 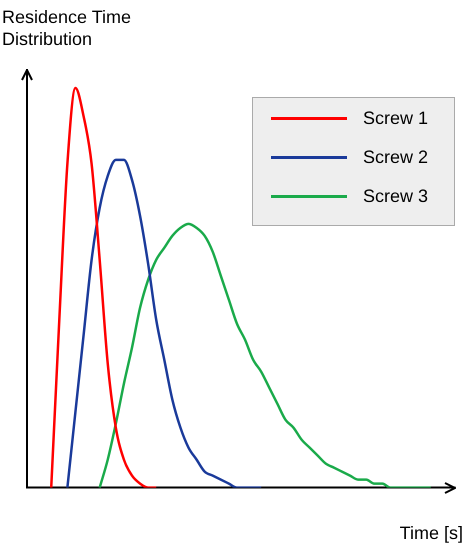 What do you see at coordinates (67, 28) in the screenshot?
I see `y-axis-title: Residence Time Distribution` at bounding box center [67, 28].